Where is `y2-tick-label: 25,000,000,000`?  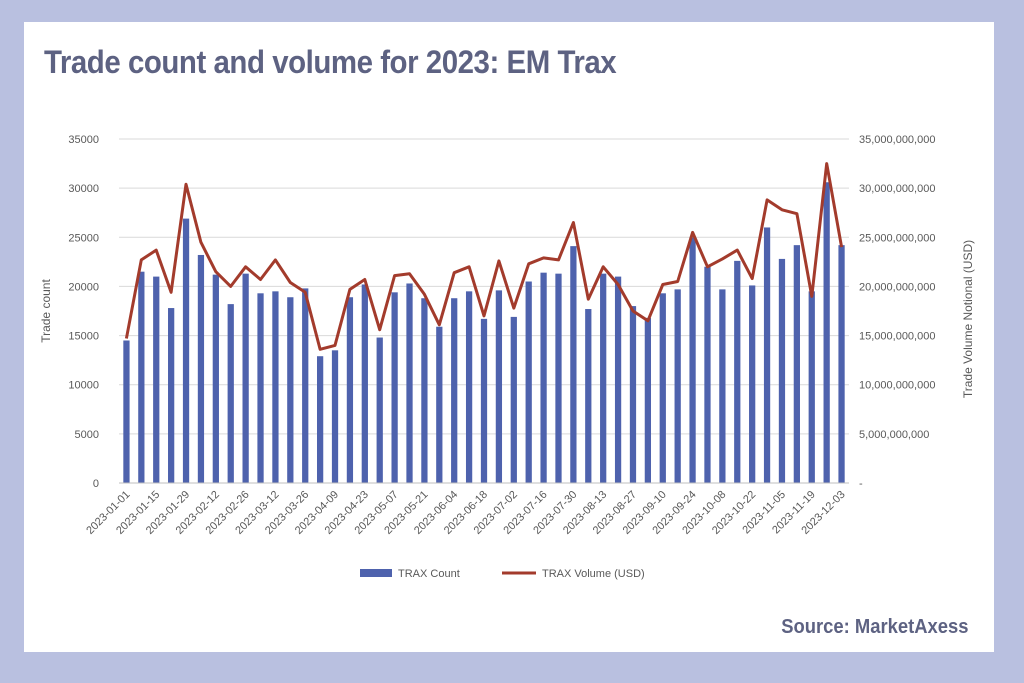
y2-tick-label: 25,000,000,000 is located at coordinates (897, 238).